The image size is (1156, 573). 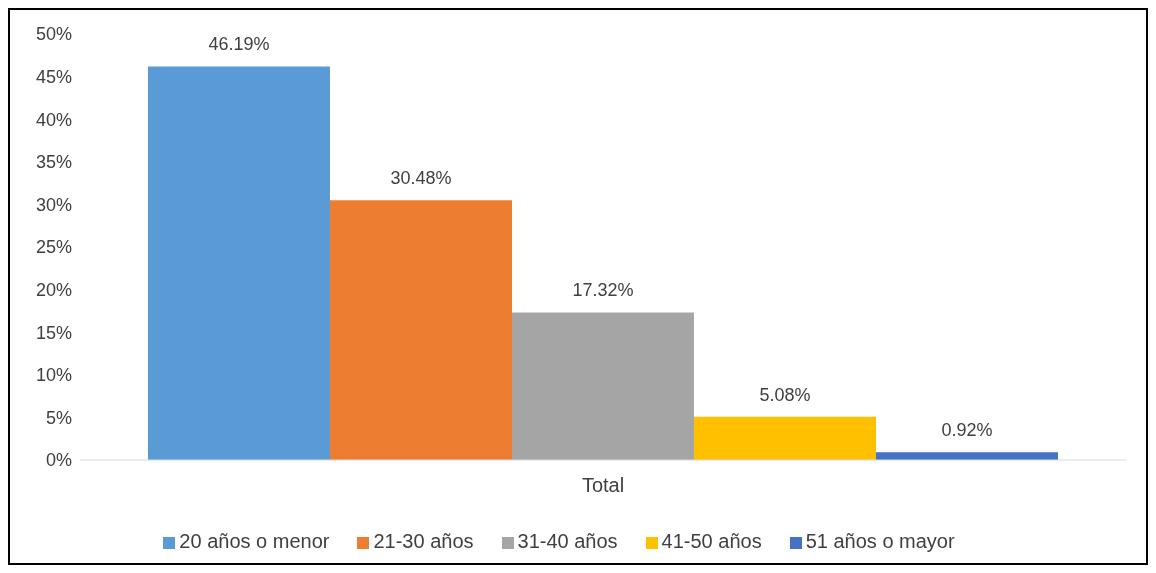 What do you see at coordinates (967, 430) in the screenshot?
I see `data-label: 0.92%` at bounding box center [967, 430].